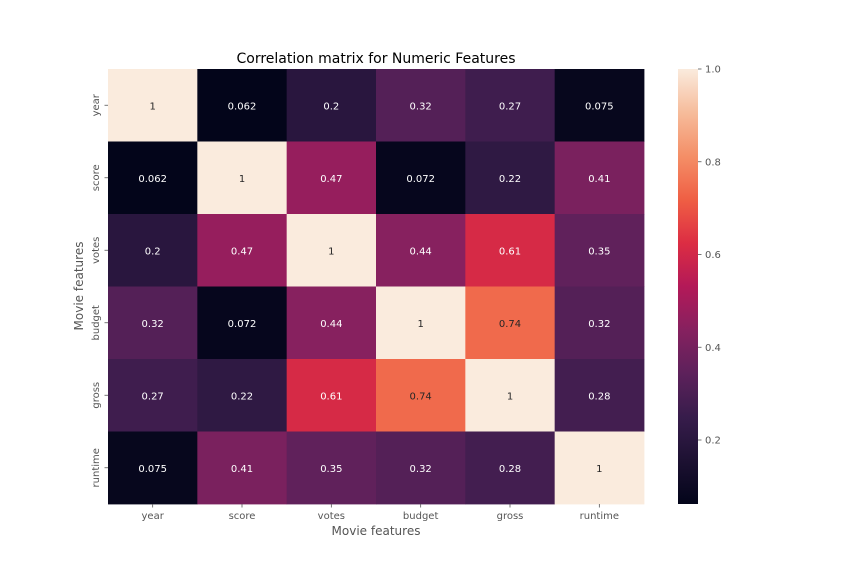 This screenshot has height=580, width=864. I want to click on y-axis-label: Movie features, so click(79, 286).